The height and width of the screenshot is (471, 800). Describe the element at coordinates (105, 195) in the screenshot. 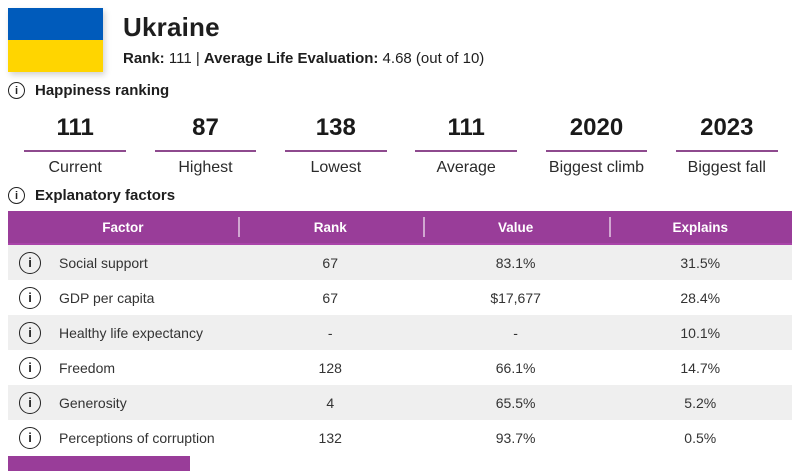

I see `section-title: Explanatory factors` at that location.